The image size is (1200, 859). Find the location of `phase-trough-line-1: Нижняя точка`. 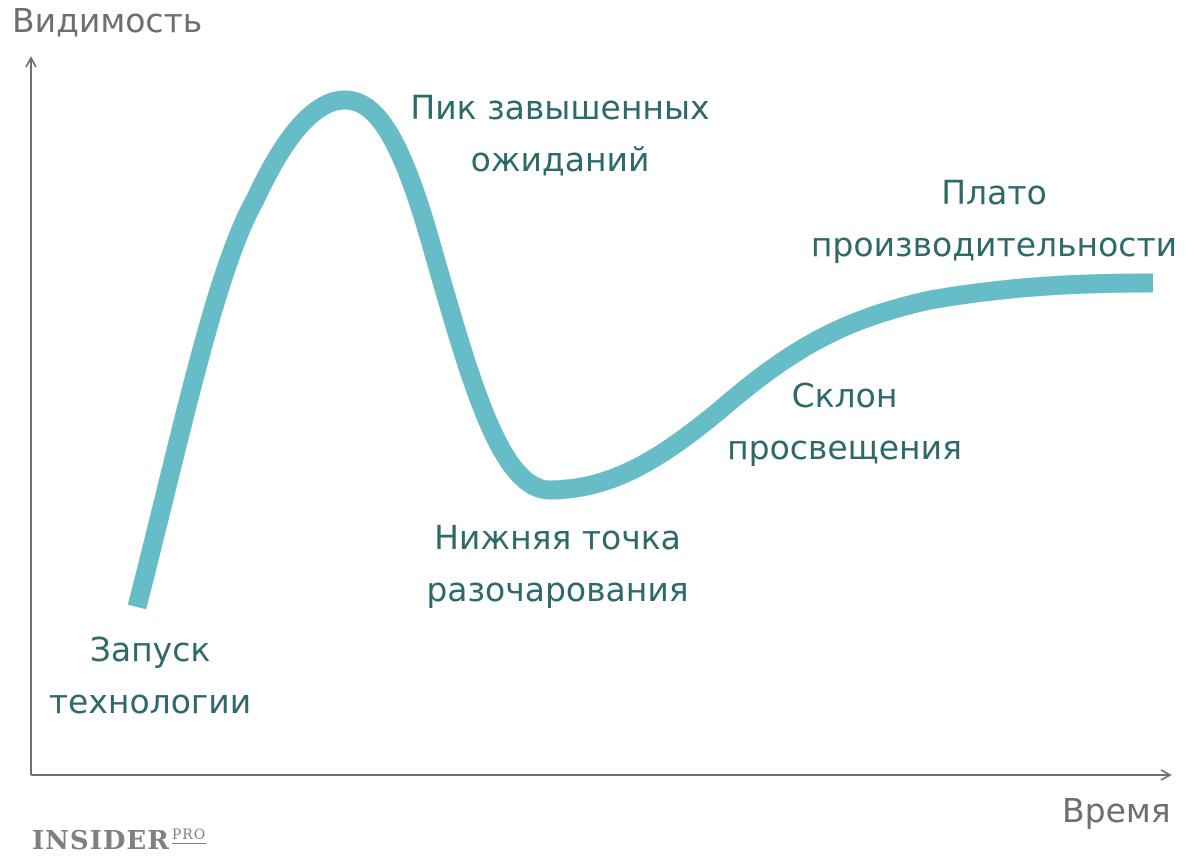

phase-trough-line-1: Нижняя точка is located at coordinates (557, 537).